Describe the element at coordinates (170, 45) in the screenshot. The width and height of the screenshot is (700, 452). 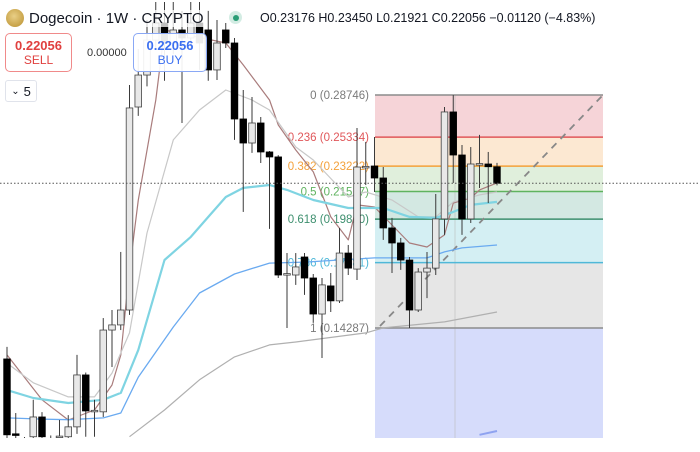
I see `buy-price: 0.22056` at that location.